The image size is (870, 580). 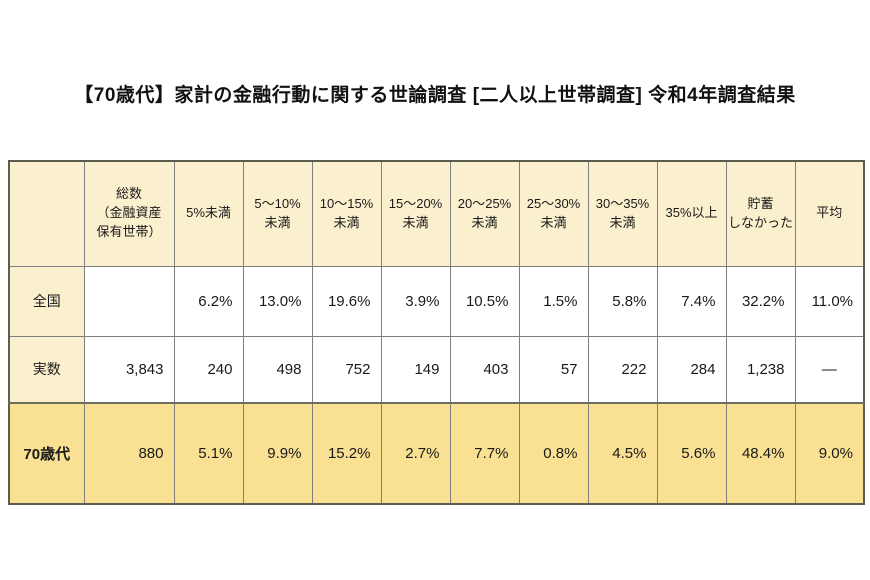 I want to click on cell-seventies-10to15: 15.2%, so click(x=346, y=453).